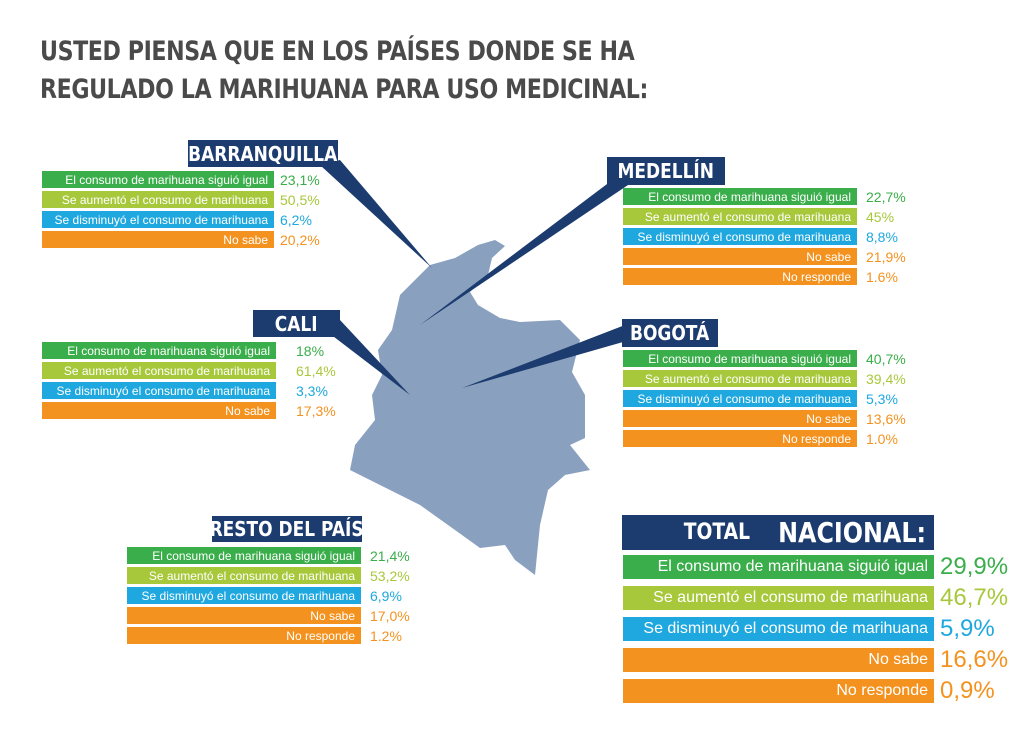  I want to click on answer-value: 6,9%, so click(386, 595).